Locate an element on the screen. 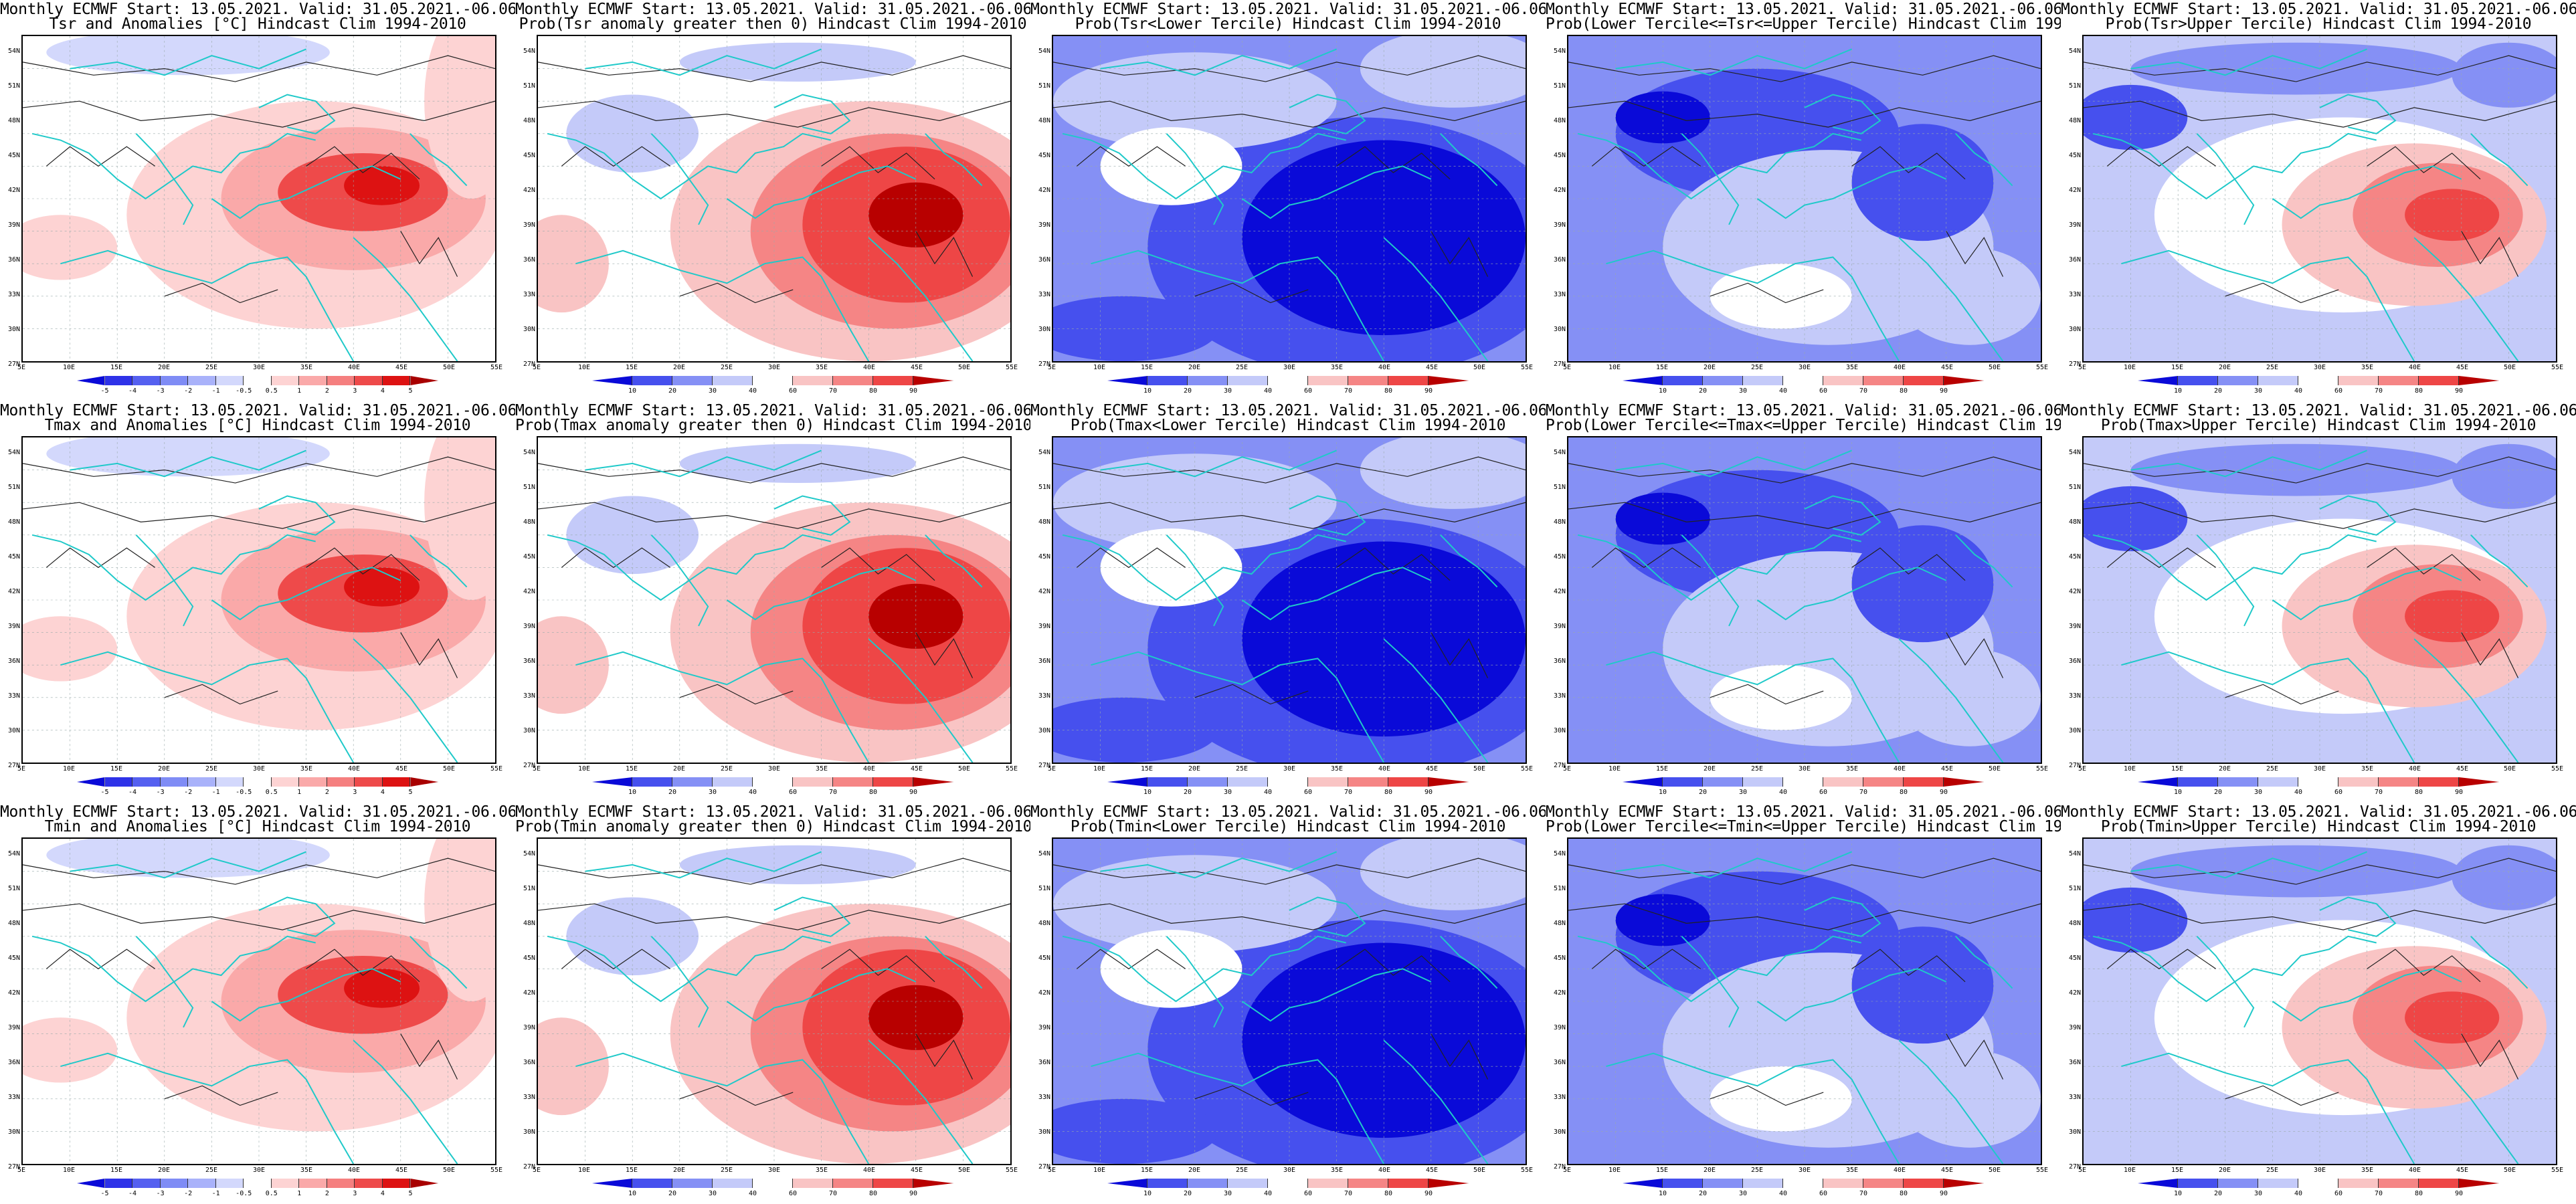 The width and height of the screenshot is (2576, 1204). map-shading is located at coordinates (259, 198).